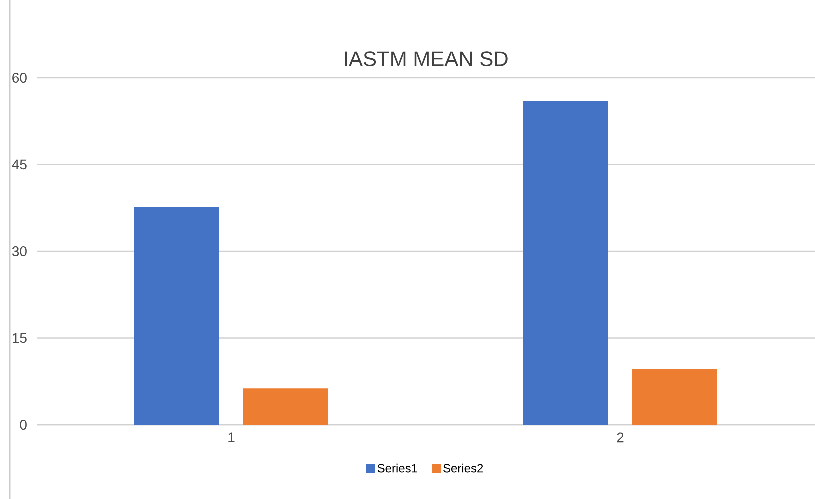  What do you see at coordinates (231, 437) in the screenshot?
I see `x-tick-label: 1` at bounding box center [231, 437].